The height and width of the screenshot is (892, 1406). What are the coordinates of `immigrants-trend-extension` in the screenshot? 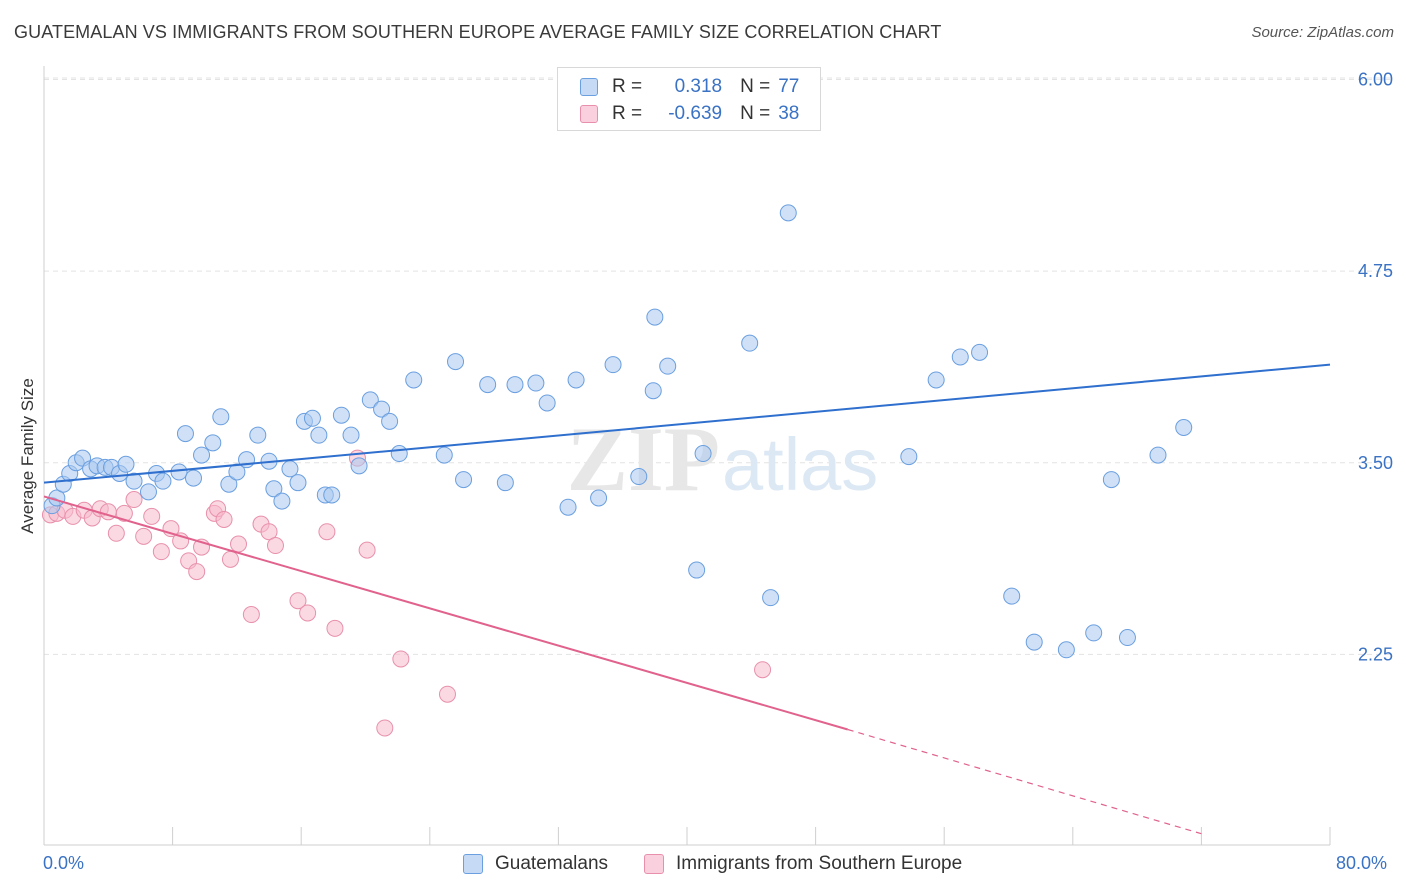 It's located at (1024, 781).